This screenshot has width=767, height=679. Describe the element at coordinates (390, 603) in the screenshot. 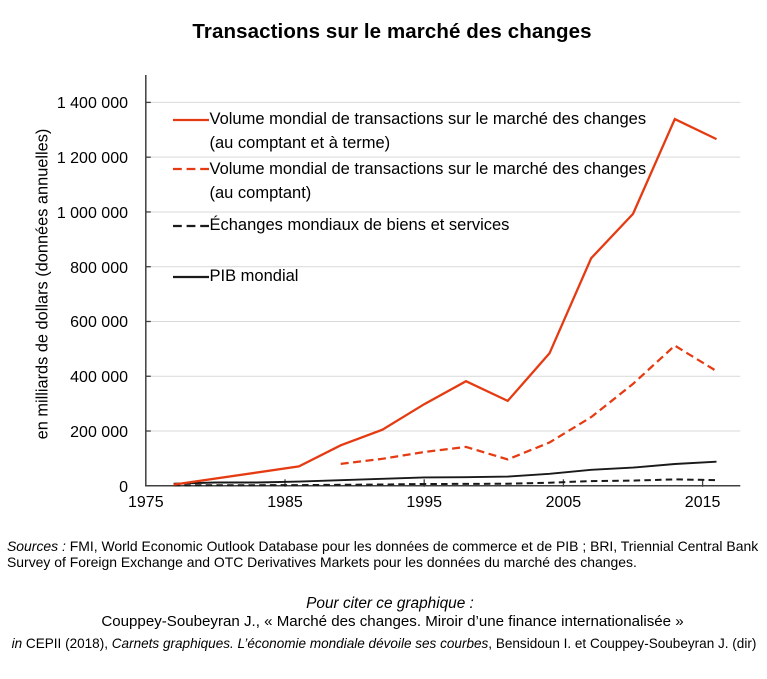

I see `citation-heading: Pour citer ce graphique :` at that location.